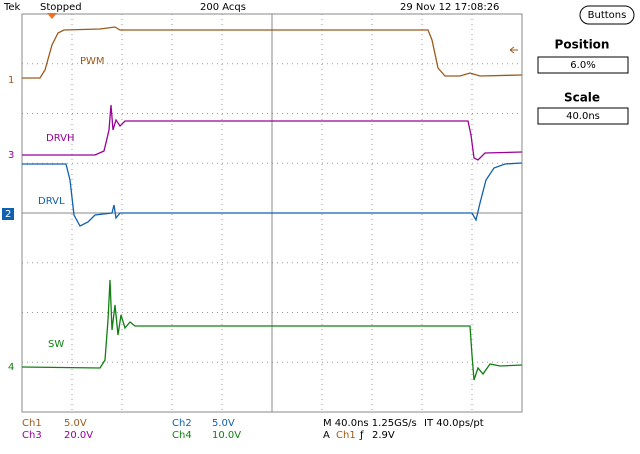 The height and width of the screenshot is (454, 640). What do you see at coordinates (11, 155) in the screenshot?
I see `channel-marker: 3` at bounding box center [11, 155].